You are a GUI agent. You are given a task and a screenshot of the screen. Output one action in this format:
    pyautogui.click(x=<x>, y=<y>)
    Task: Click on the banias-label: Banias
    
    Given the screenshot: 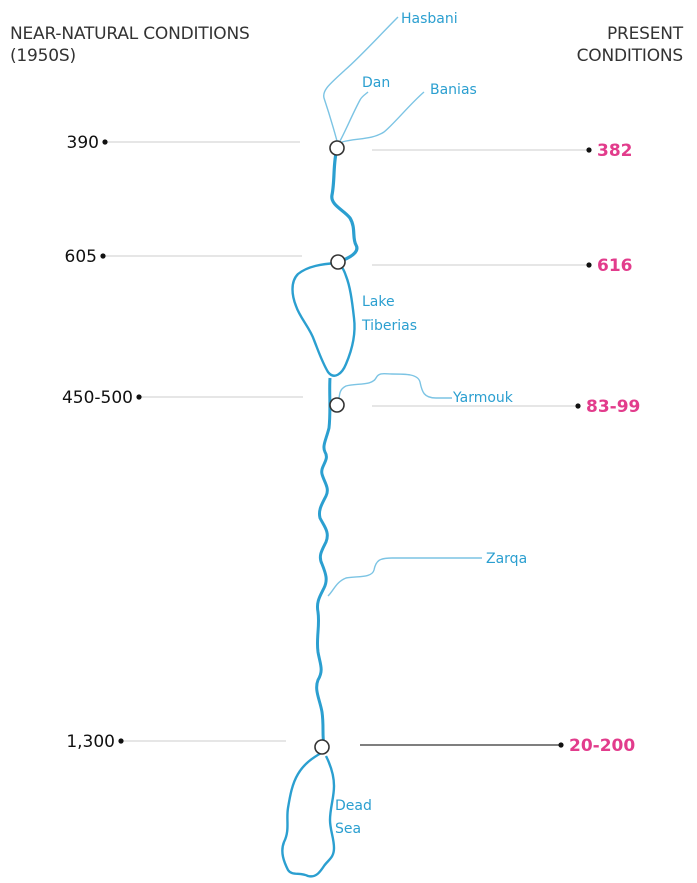 What is the action you would take?
    pyautogui.click(x=453, y=90)
    